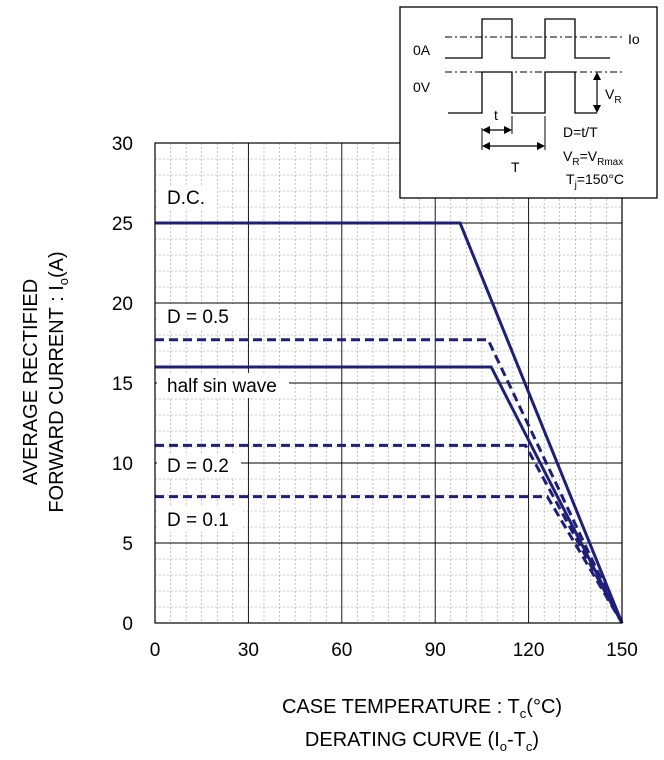 The image size is (664, 760). What do you see at coordinates (127, 624) in the screenshot?
I see `y-tick-label: 0` at bounding box center [127, 624].